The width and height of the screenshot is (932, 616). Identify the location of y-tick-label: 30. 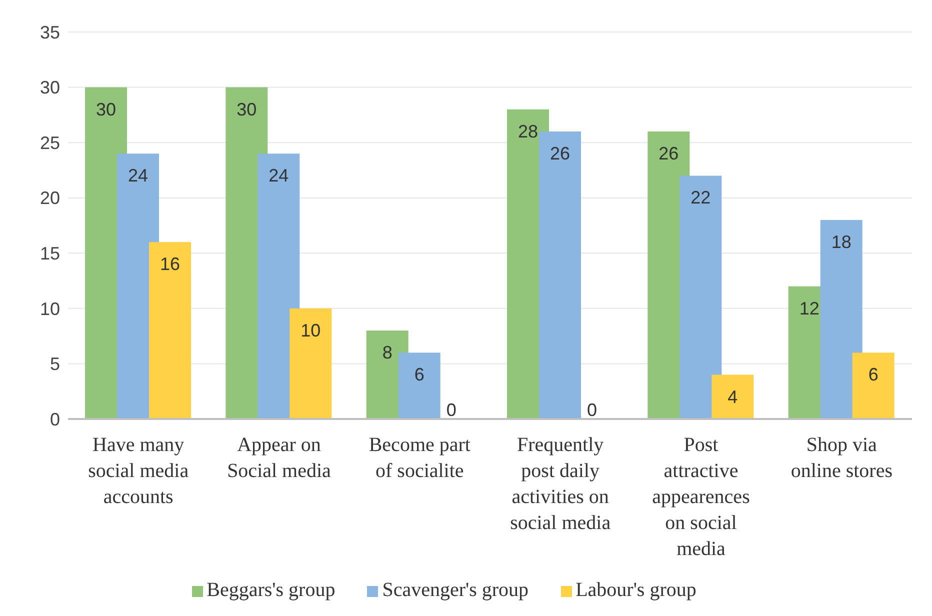
(50, 88).